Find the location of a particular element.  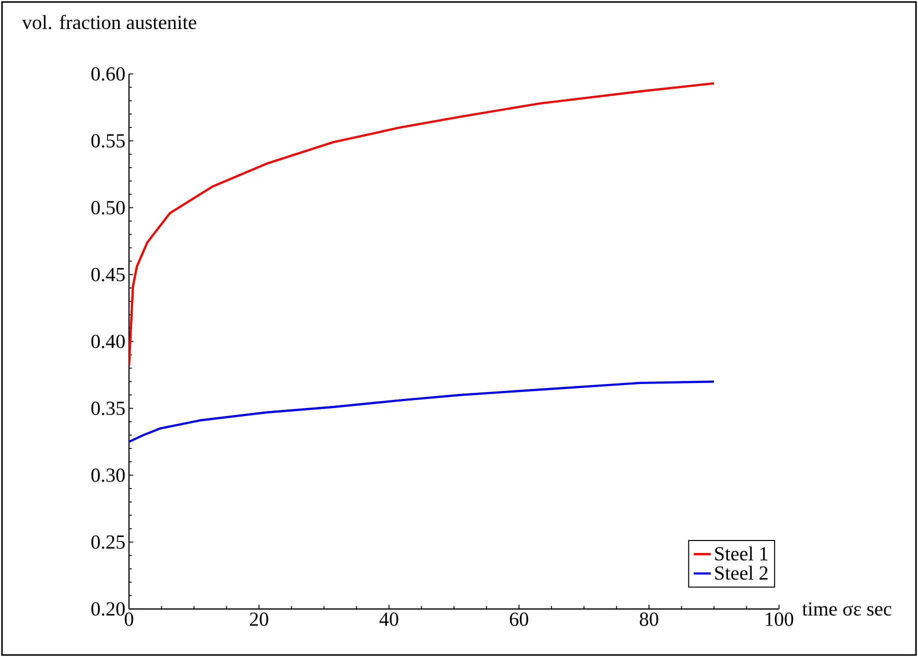

y-tick-label: 0.60 is located at coordinates (108, 74).